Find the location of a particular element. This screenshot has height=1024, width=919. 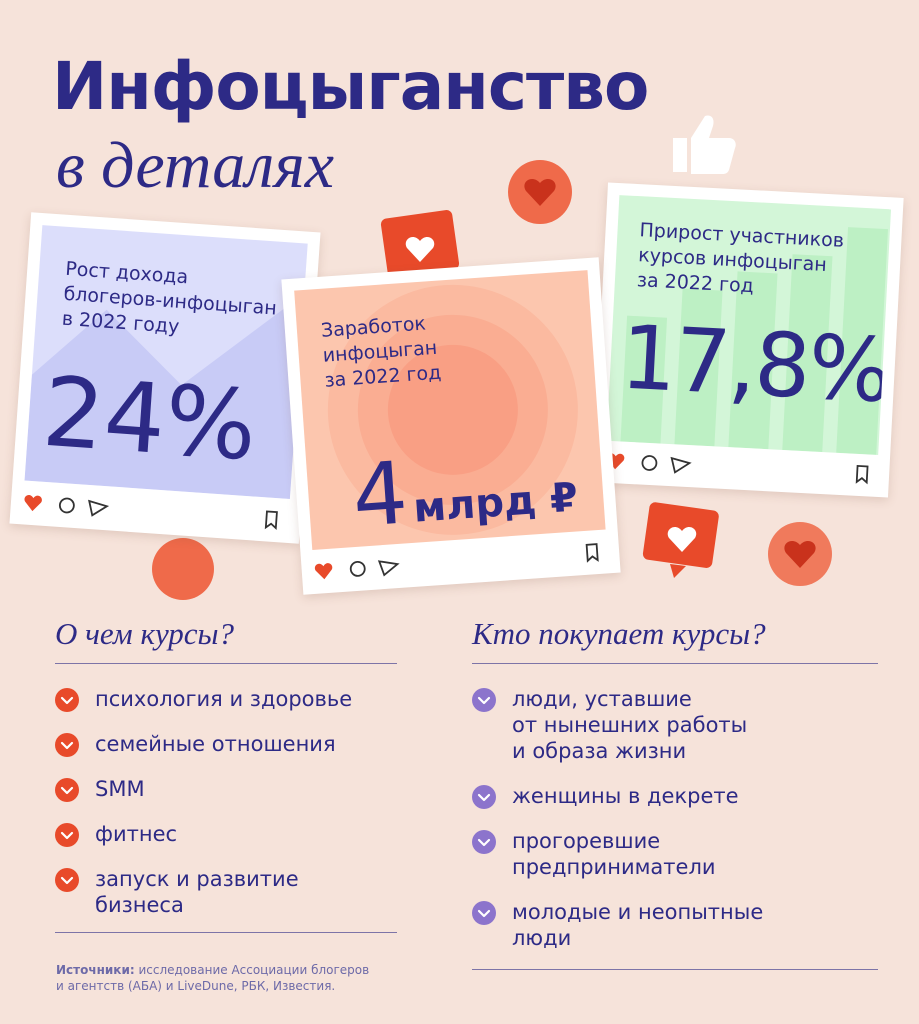

heart-bubble is located at coordinates (183, 569).